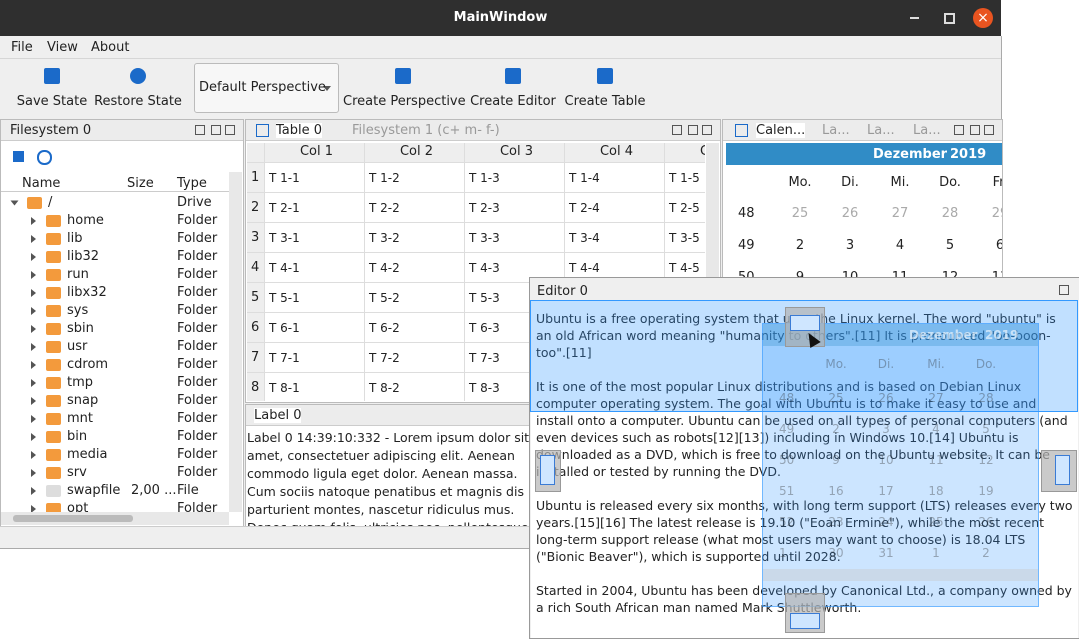 This screenshot has height=639, width=1079. Describe the element at coordinates (415, 298) in the screenshot. I see `table-cell: T 5-2` at that location.